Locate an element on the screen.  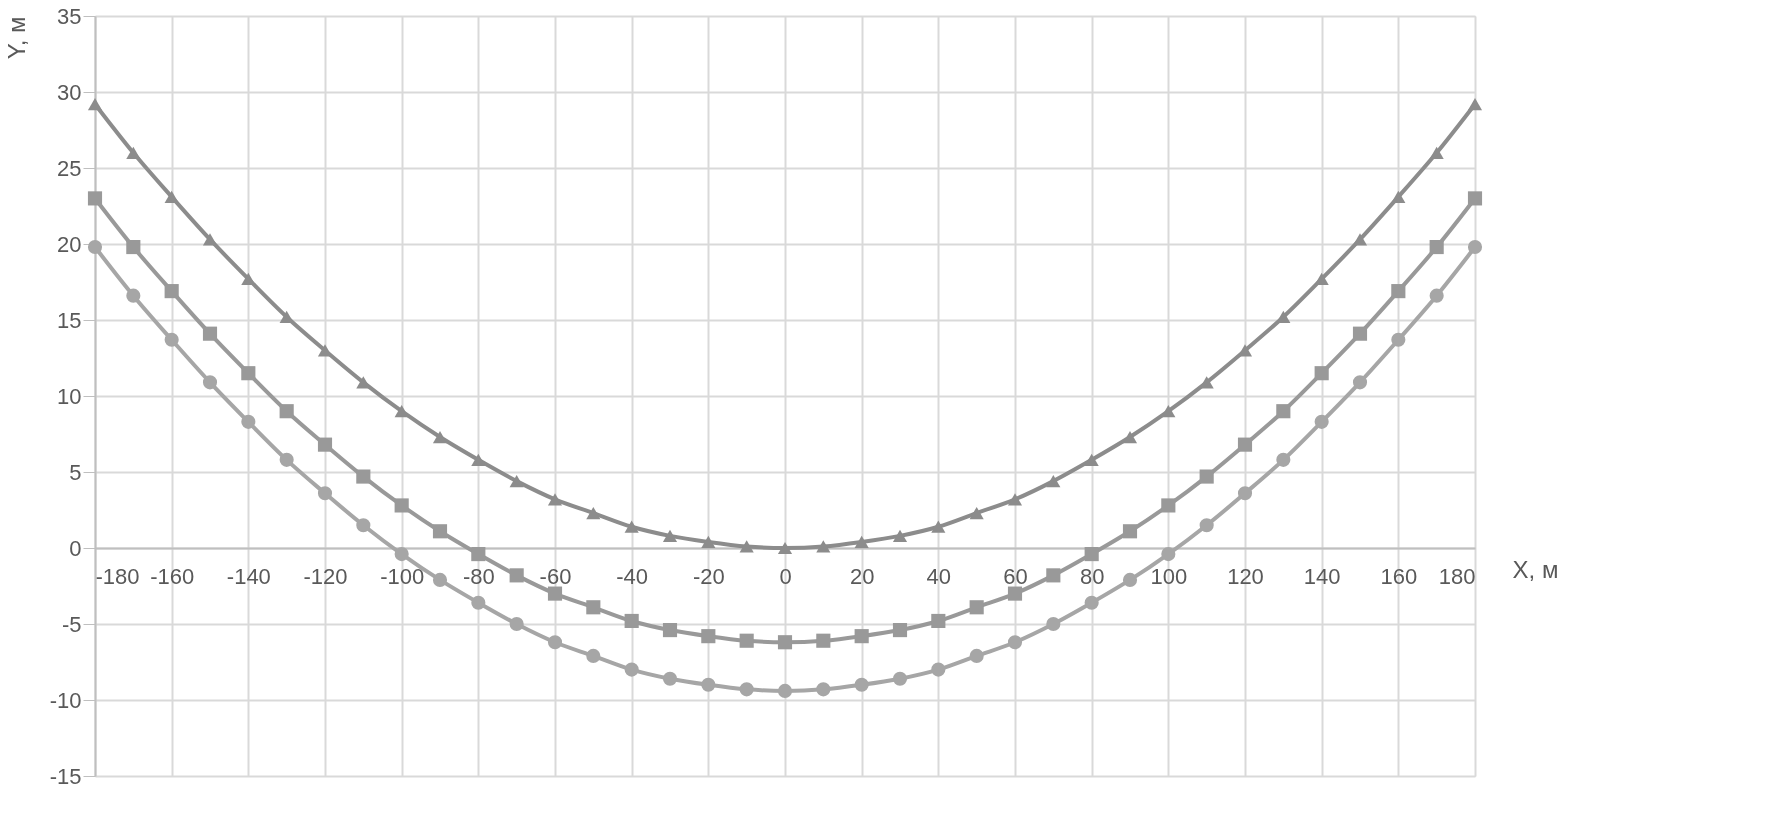
x-tick-label: 0 is located at coordinates (785, 576).